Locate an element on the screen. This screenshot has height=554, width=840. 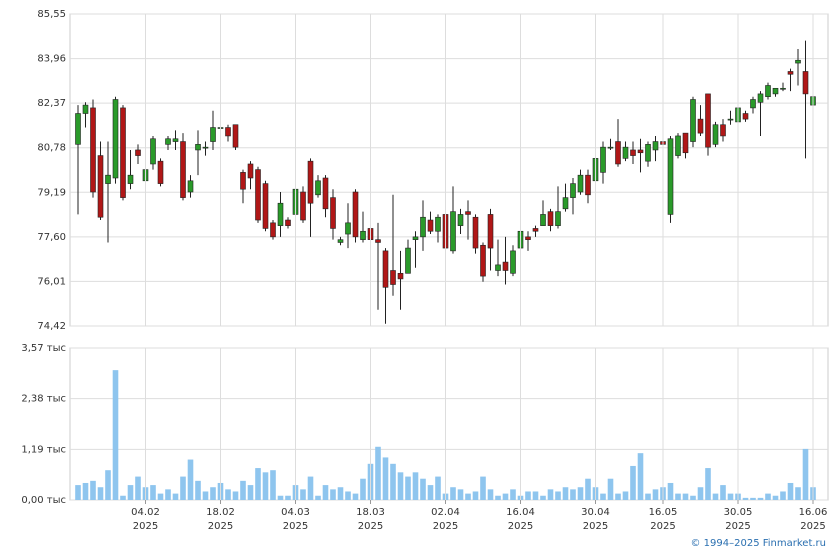
y-tick-label: 76,01 is located at coordinates (51, 281).